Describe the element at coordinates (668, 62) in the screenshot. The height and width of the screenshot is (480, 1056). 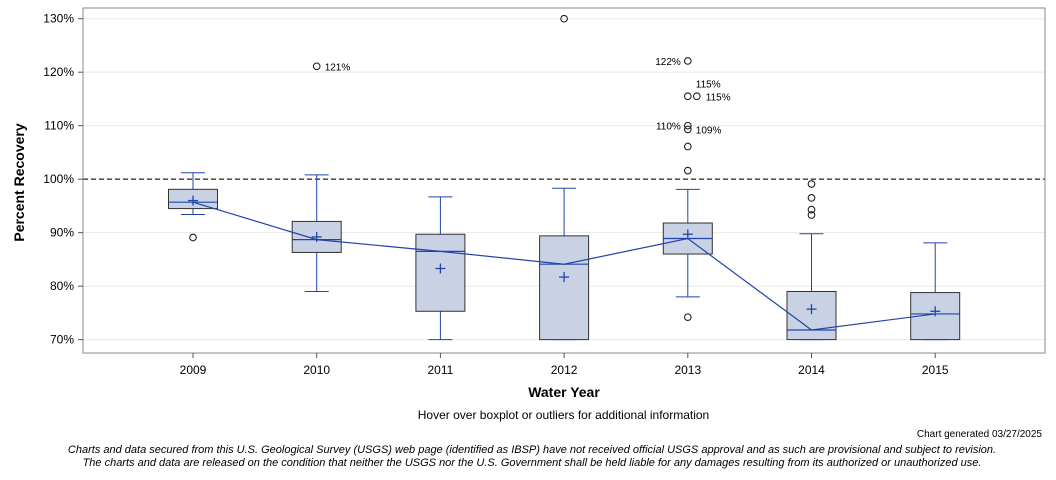
I see `outlier-label: 122%` at that location.